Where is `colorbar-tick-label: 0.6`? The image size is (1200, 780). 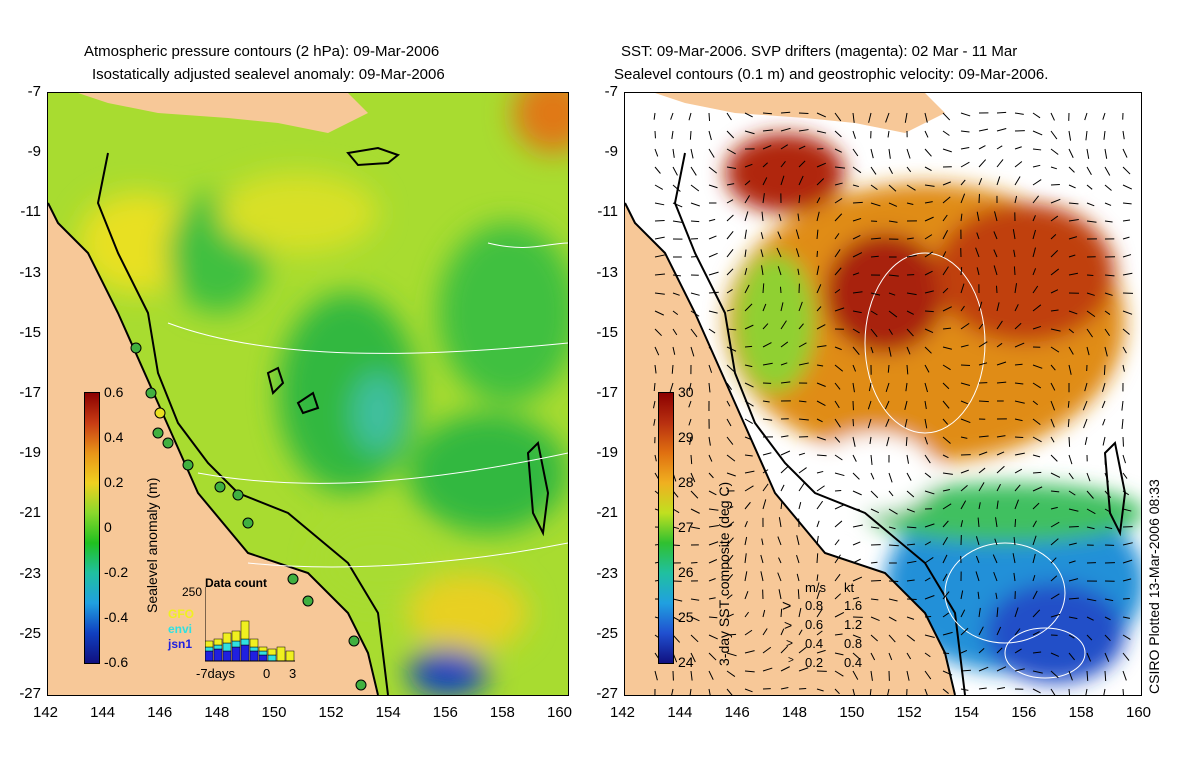 colorbar-tick-label: 0.6 is located at coordinates (114, 392).